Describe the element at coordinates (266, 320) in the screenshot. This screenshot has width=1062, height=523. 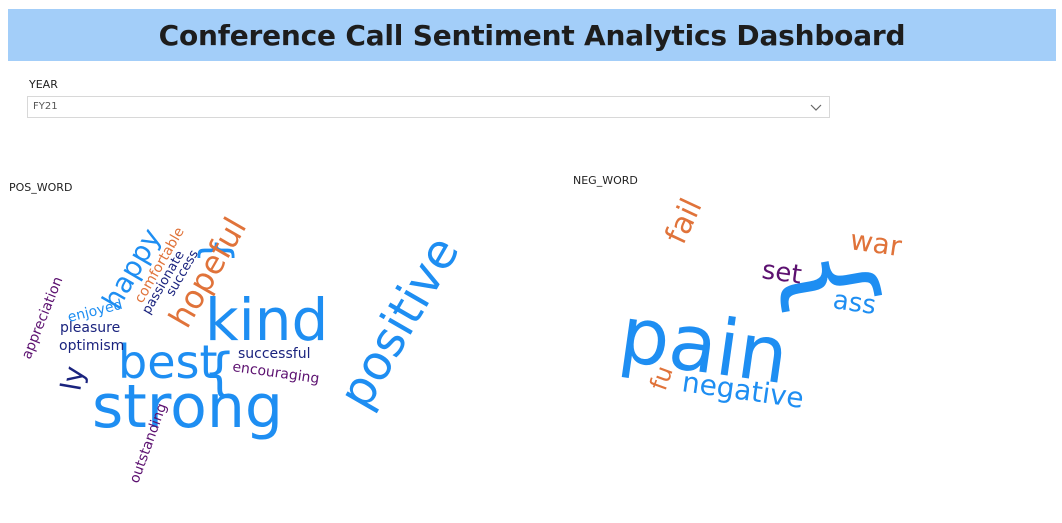
I see `pos-word-kind: kind` at that location.